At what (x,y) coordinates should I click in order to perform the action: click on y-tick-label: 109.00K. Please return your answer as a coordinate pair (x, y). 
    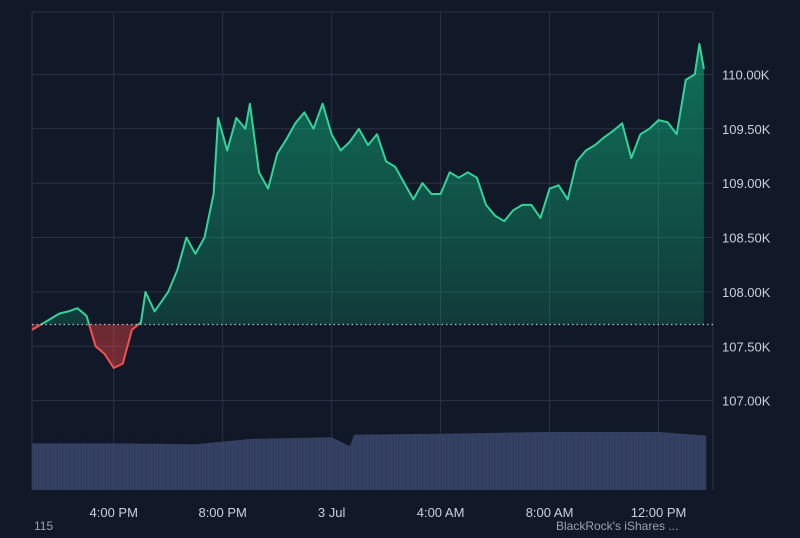
    Looking at the image, I should click on (746, 183).